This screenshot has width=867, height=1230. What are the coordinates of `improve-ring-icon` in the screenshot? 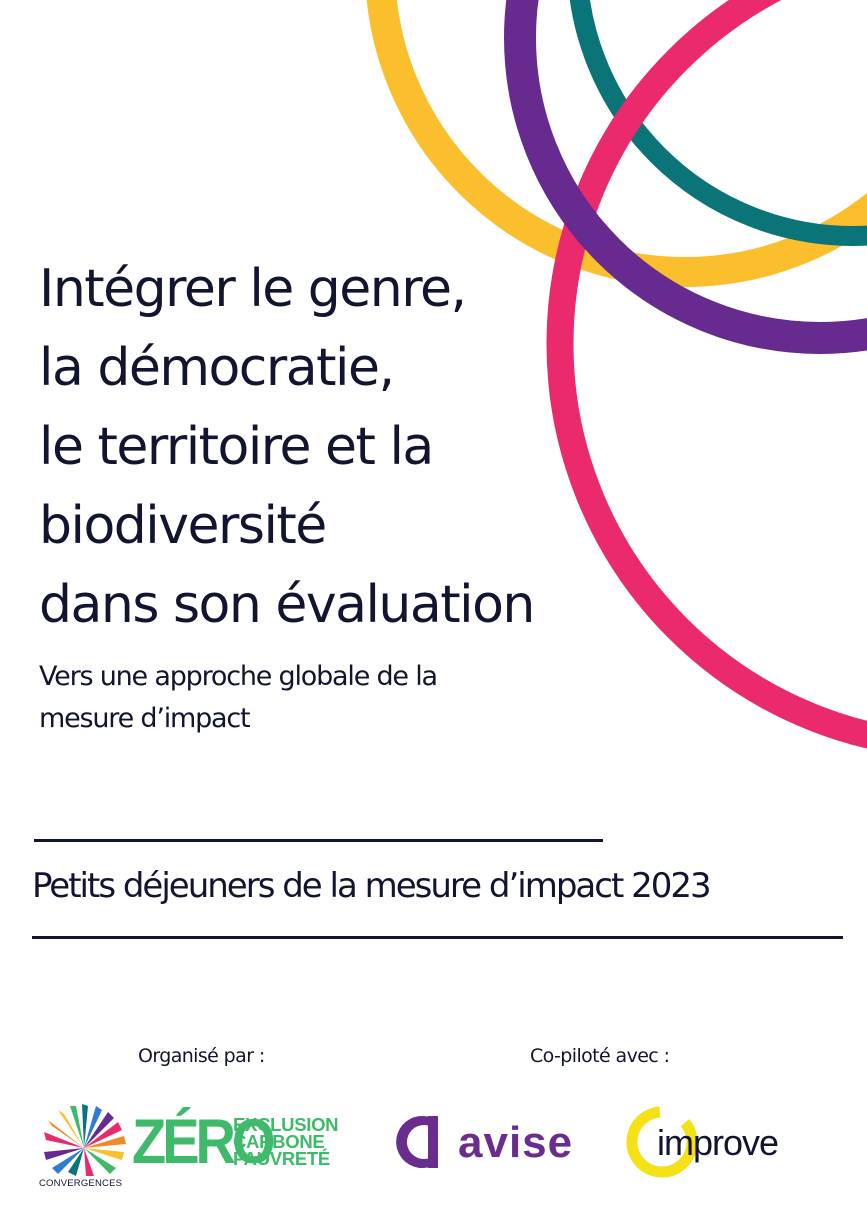 It's located at (662, 1142).